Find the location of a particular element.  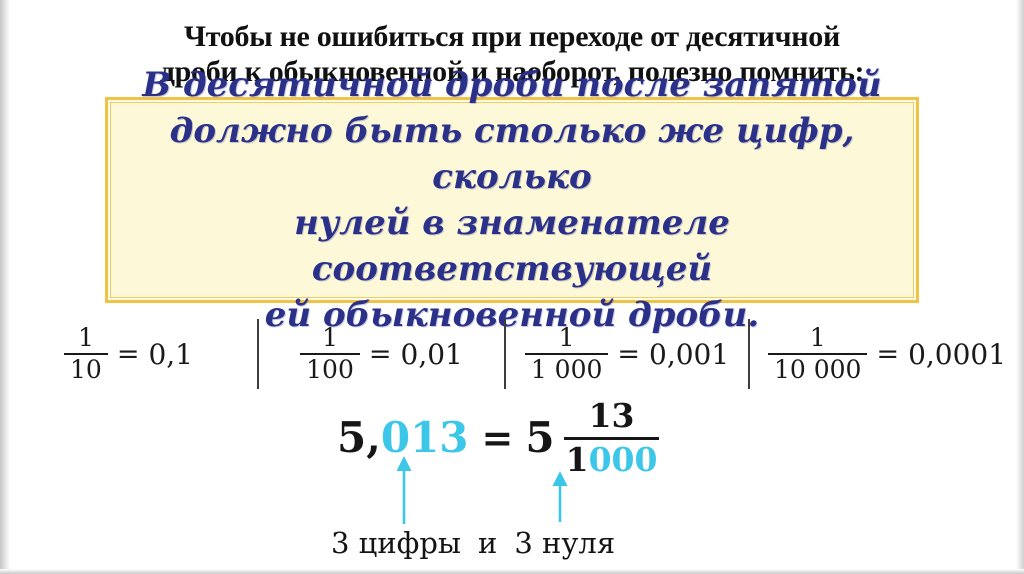

example-integer-part: 5, is located at coordinates (359, 438).